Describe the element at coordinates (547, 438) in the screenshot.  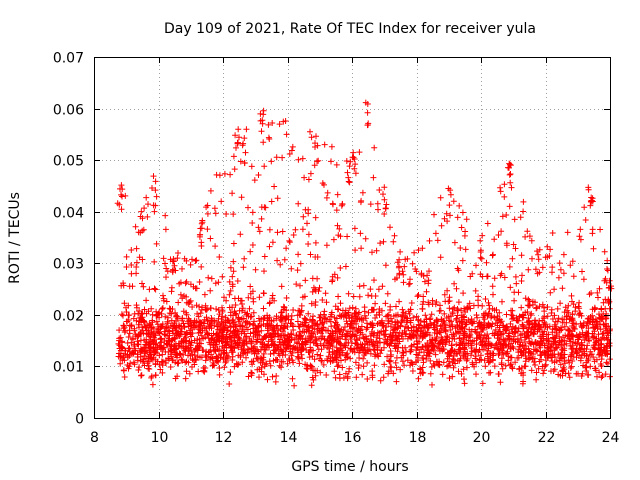
I see `x-tick-label: 22` at that location.